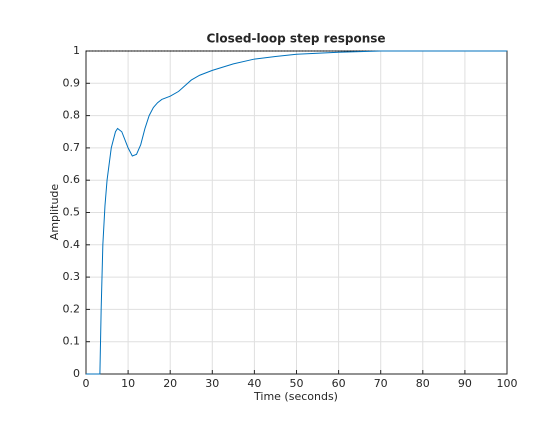 This screenshot has width=560, height=424. Describe the element at coordinates (170, 383) in the screenshot. I see `x-tick-label: 20` at that location.